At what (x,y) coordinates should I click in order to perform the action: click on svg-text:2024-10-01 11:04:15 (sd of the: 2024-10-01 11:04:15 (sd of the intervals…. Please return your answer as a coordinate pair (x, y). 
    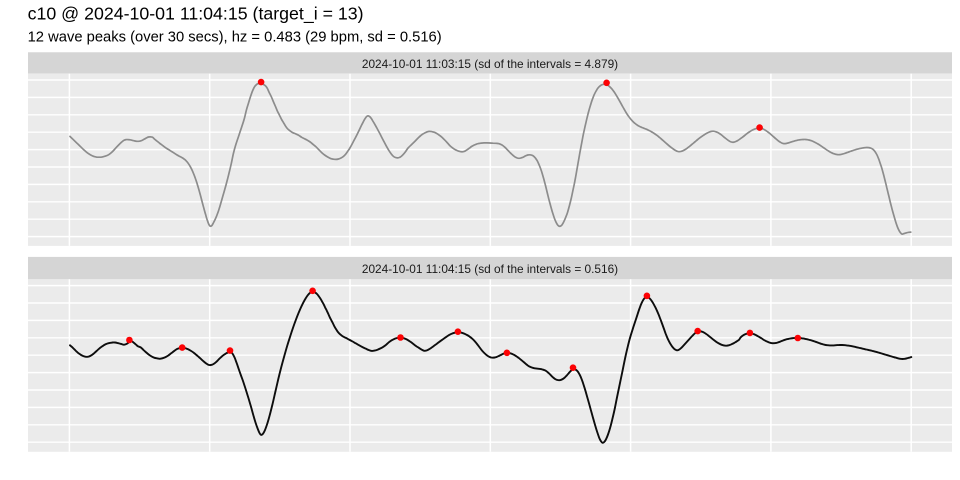
    Looking at the image, I should click on (490, 269).